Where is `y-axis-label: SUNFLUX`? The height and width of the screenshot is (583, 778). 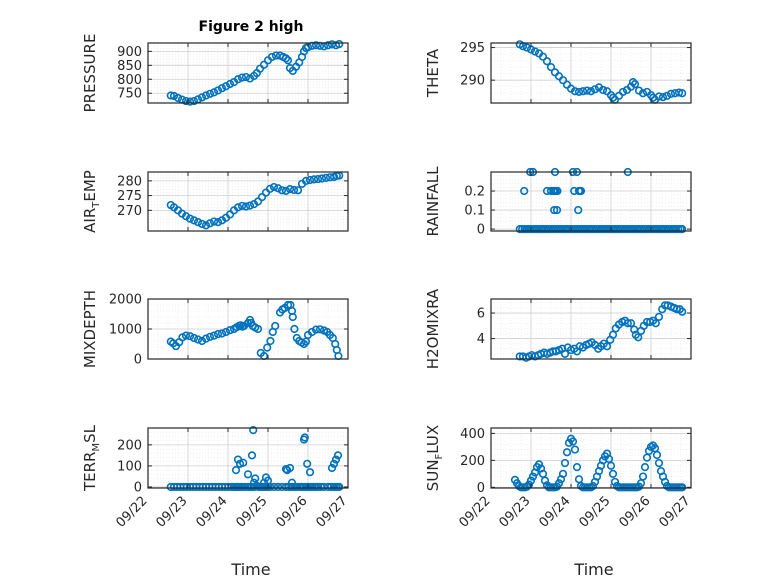
y-axis-label: SUNFLUX is located at coordinates (434, 458).